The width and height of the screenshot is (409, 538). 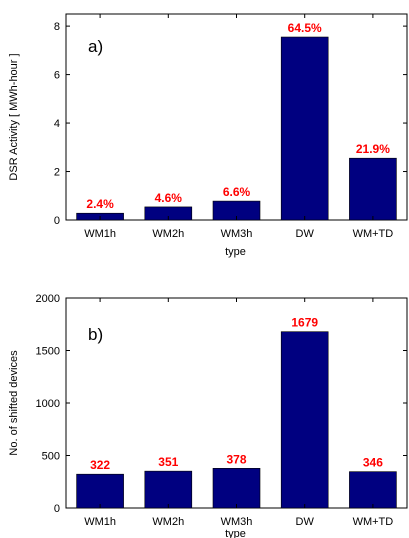 What do you see at coordinates (168, 489) in the screenshot?
I see `bar-wm2h` at bounding box center [168, 489].